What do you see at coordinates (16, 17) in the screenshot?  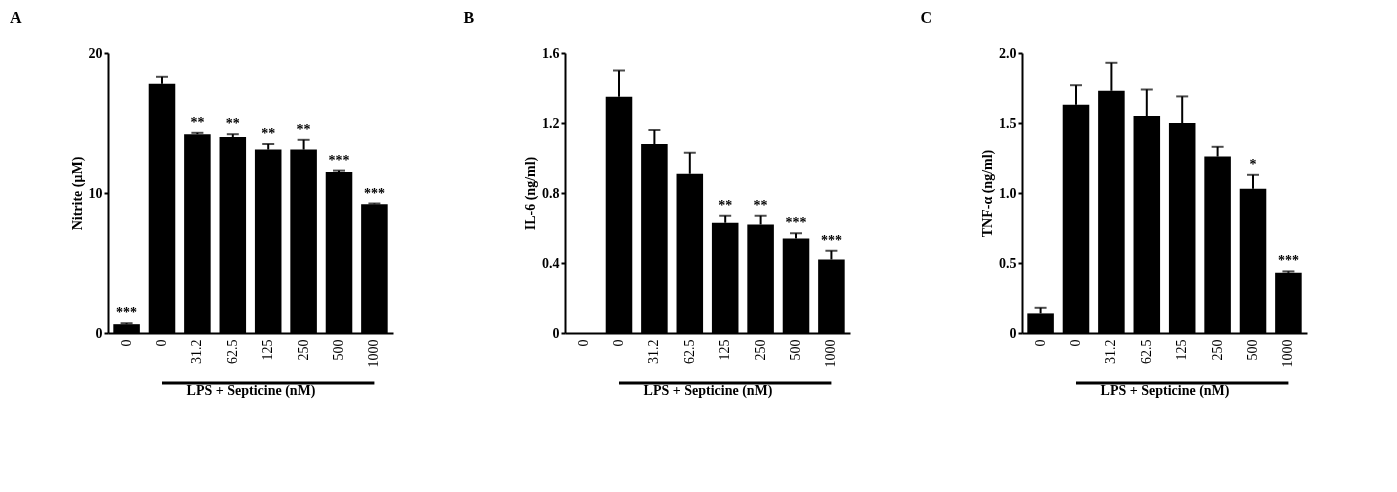 I see `chart-title: A` at bounding box center [16, 17].